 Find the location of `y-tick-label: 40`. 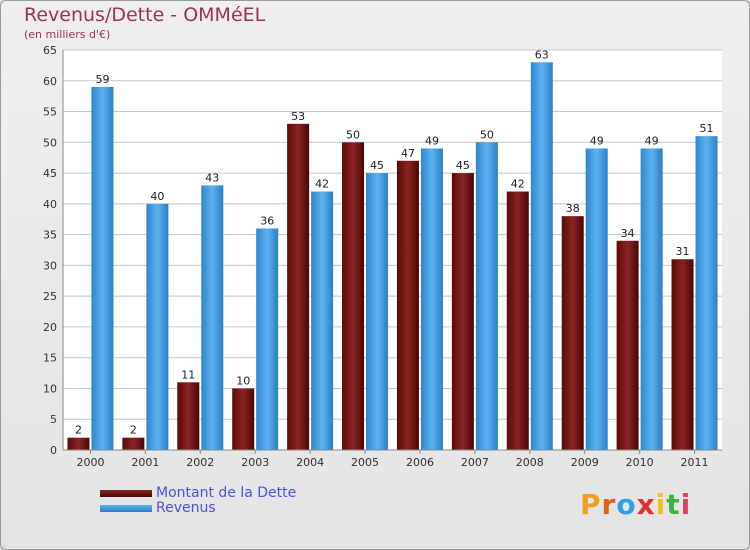

y-tick-label: 40 is located at coordinates (50, 204).